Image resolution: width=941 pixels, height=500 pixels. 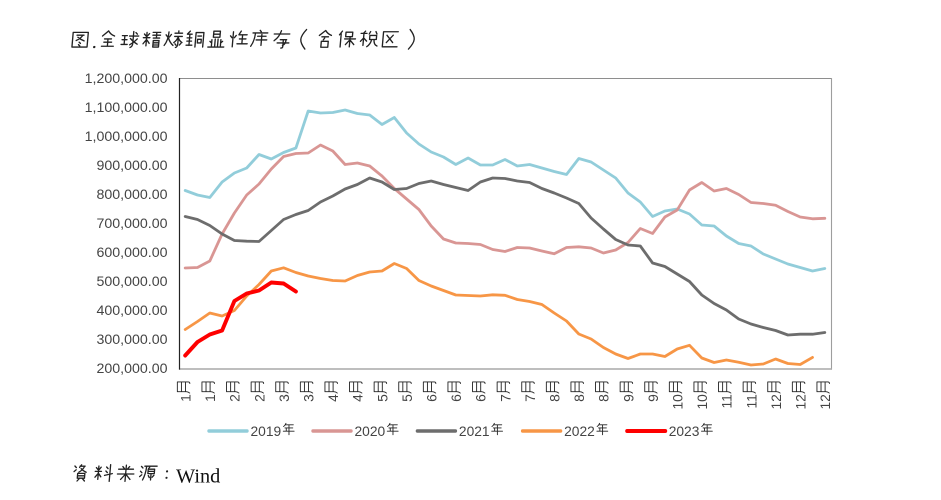 I want to click on svg-text: 2019, so click(x=266, y=431).